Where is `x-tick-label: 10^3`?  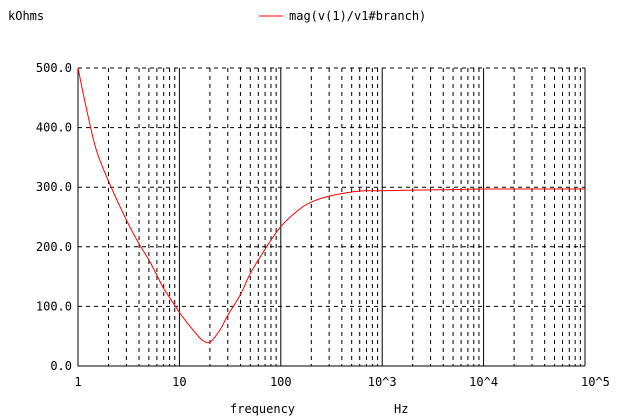 x-tick-label: 10^3 is located at coordinates (382, 382).